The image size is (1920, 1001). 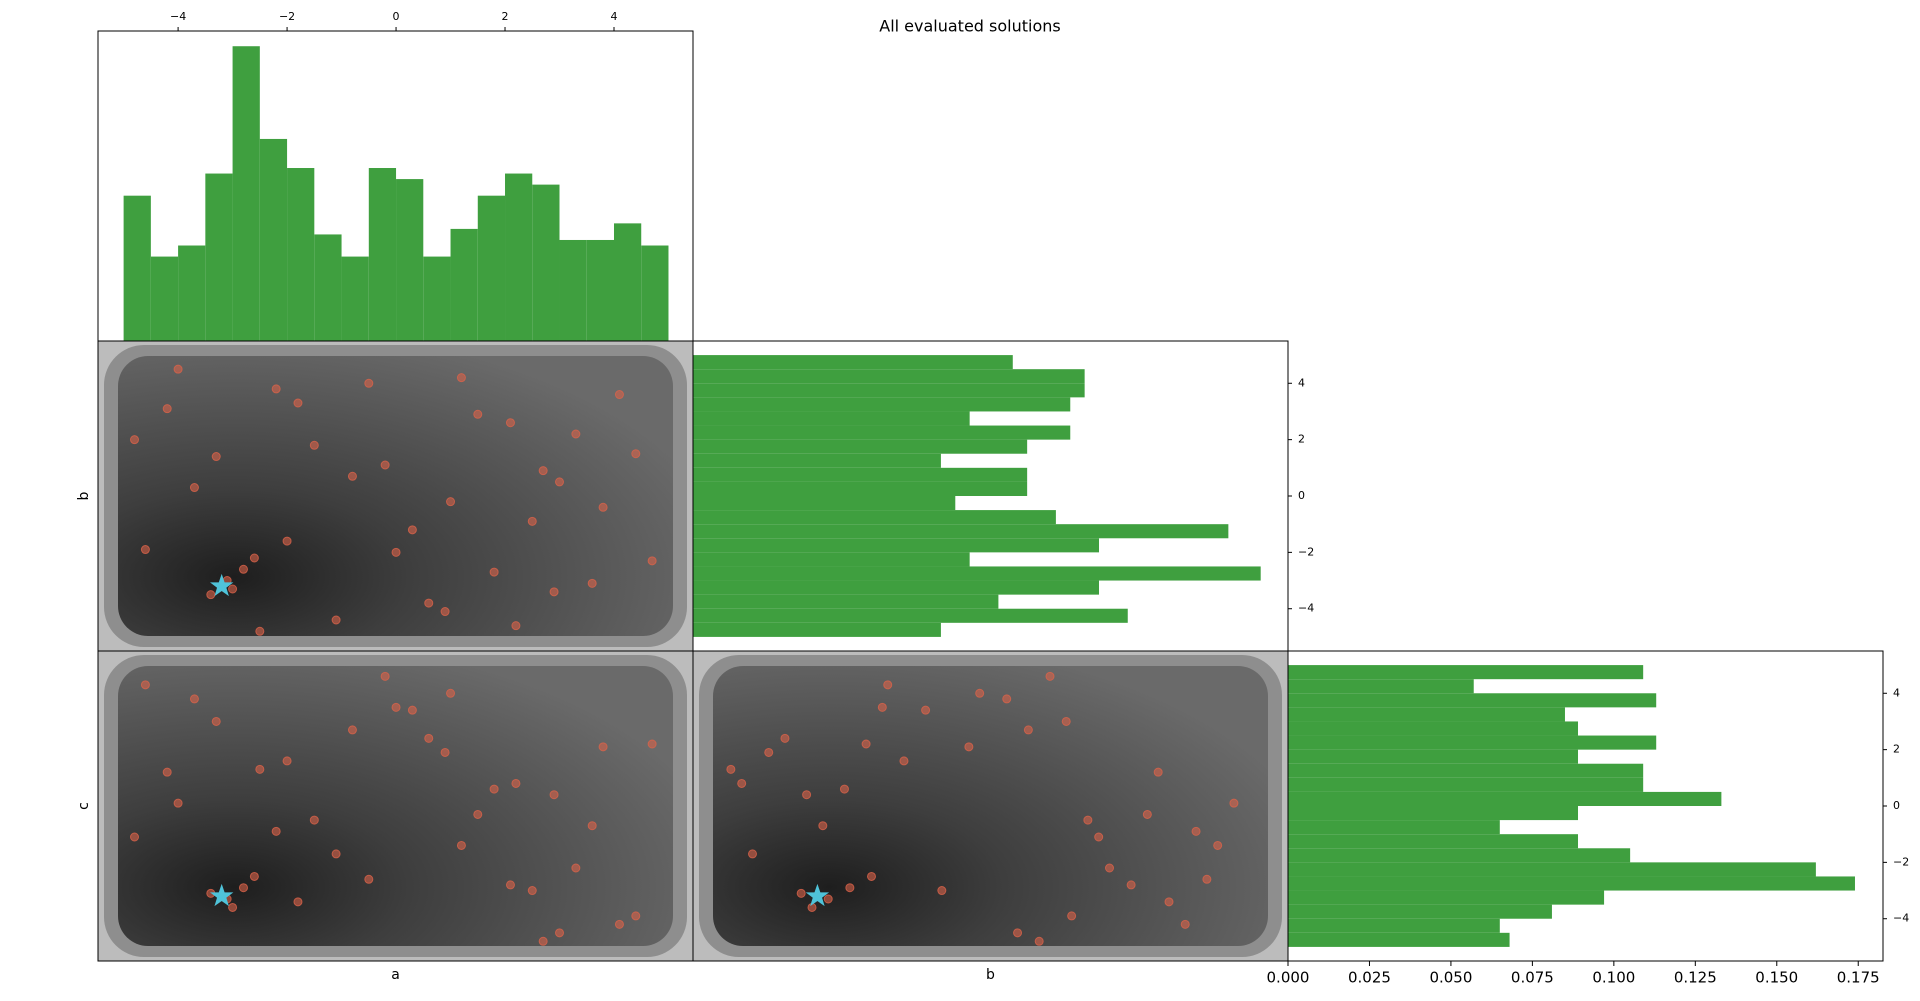 I want to click on x-tick-label: 0.150, so click(x=1776, y=978).